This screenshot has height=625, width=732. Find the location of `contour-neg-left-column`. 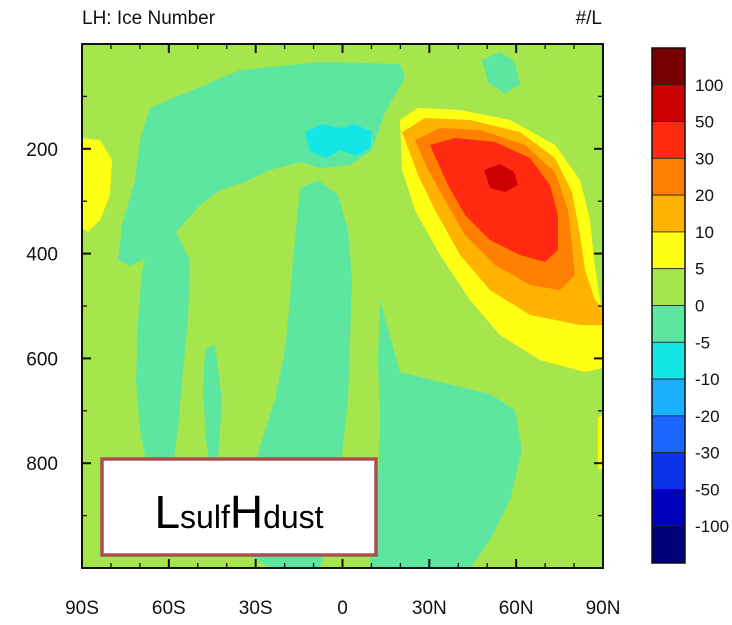

contour-neg-left-column is located at coordinates (163, 355).